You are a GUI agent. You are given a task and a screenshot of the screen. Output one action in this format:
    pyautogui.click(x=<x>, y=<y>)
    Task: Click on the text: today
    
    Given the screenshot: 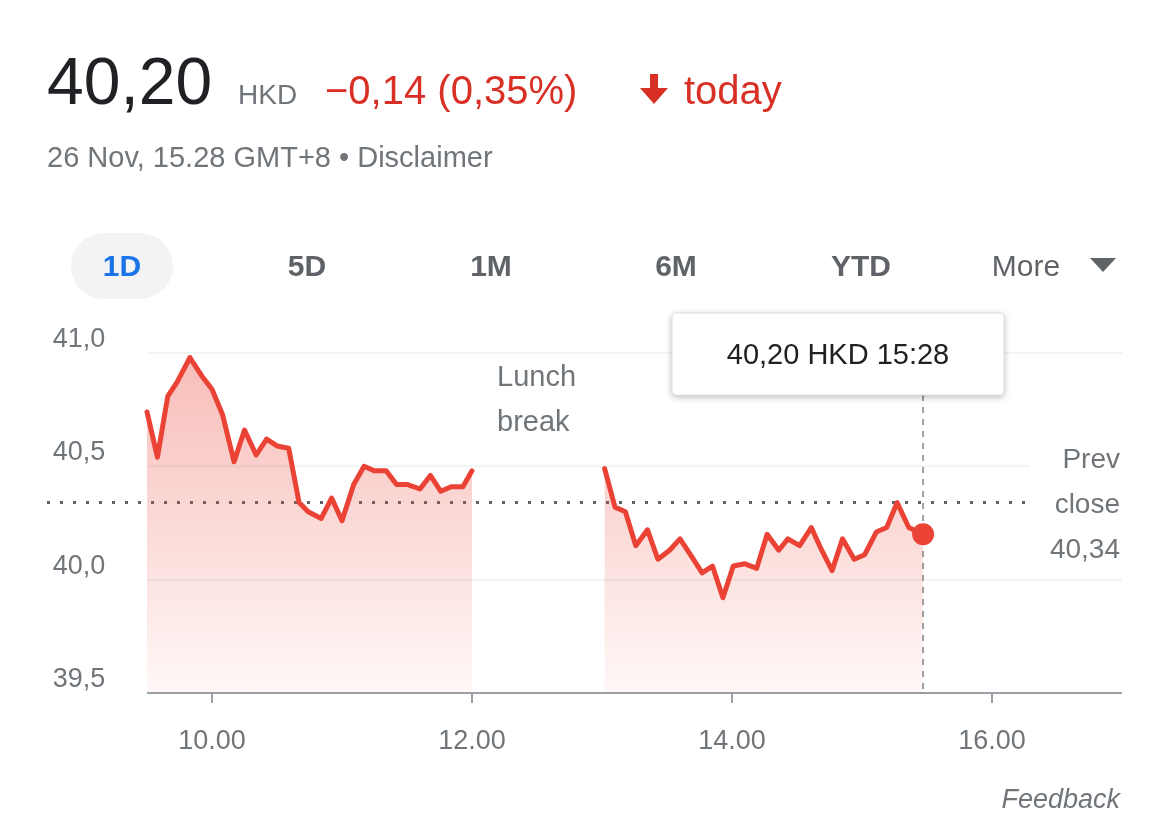 What is the action you would take?
    pyautogui.click(x=733, y=90)
    